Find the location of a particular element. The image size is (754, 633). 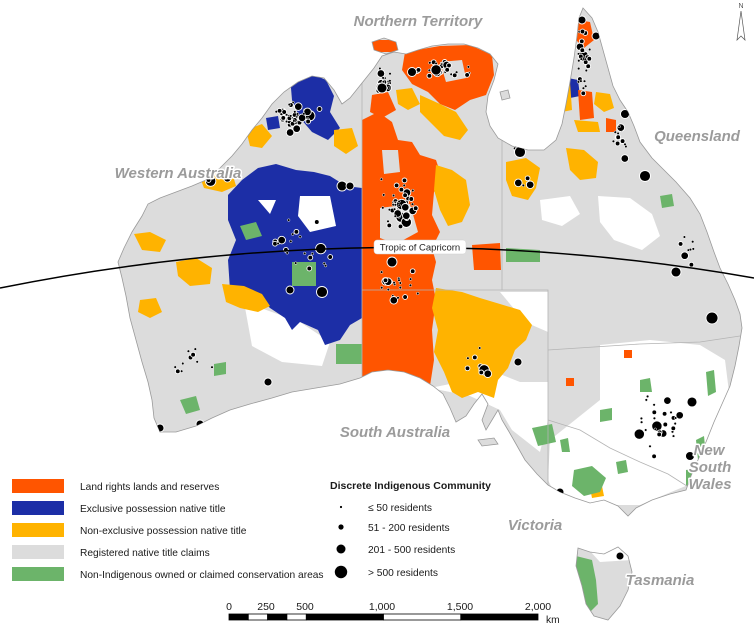

scale-tick-1500: 1,500 is located at coordinates (460, 607).